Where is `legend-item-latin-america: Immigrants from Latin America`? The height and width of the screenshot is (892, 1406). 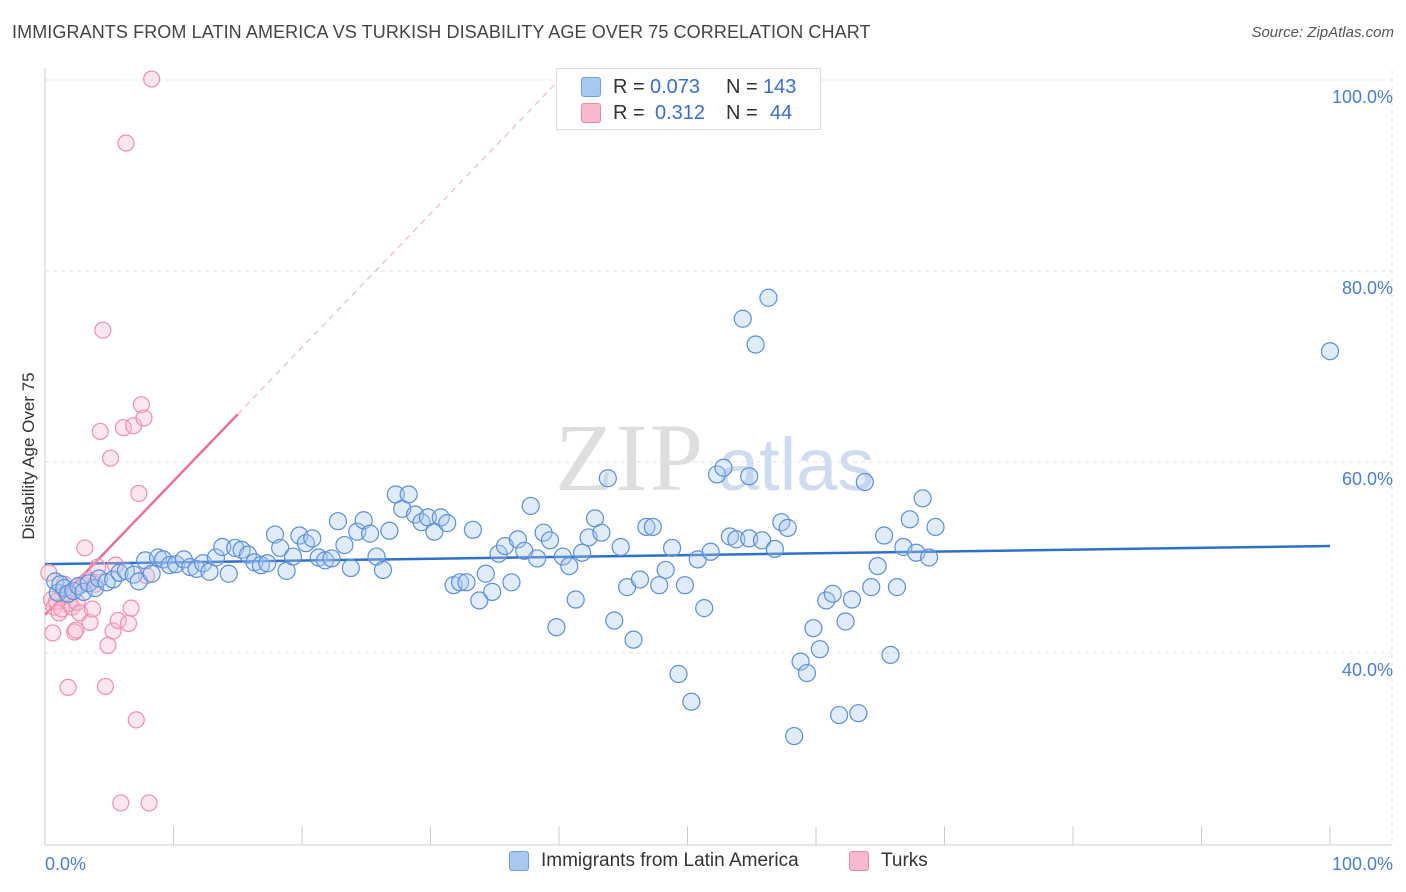 legend-item-latin-america: Immigrants from Latin America is located at coordinates (654, 861).